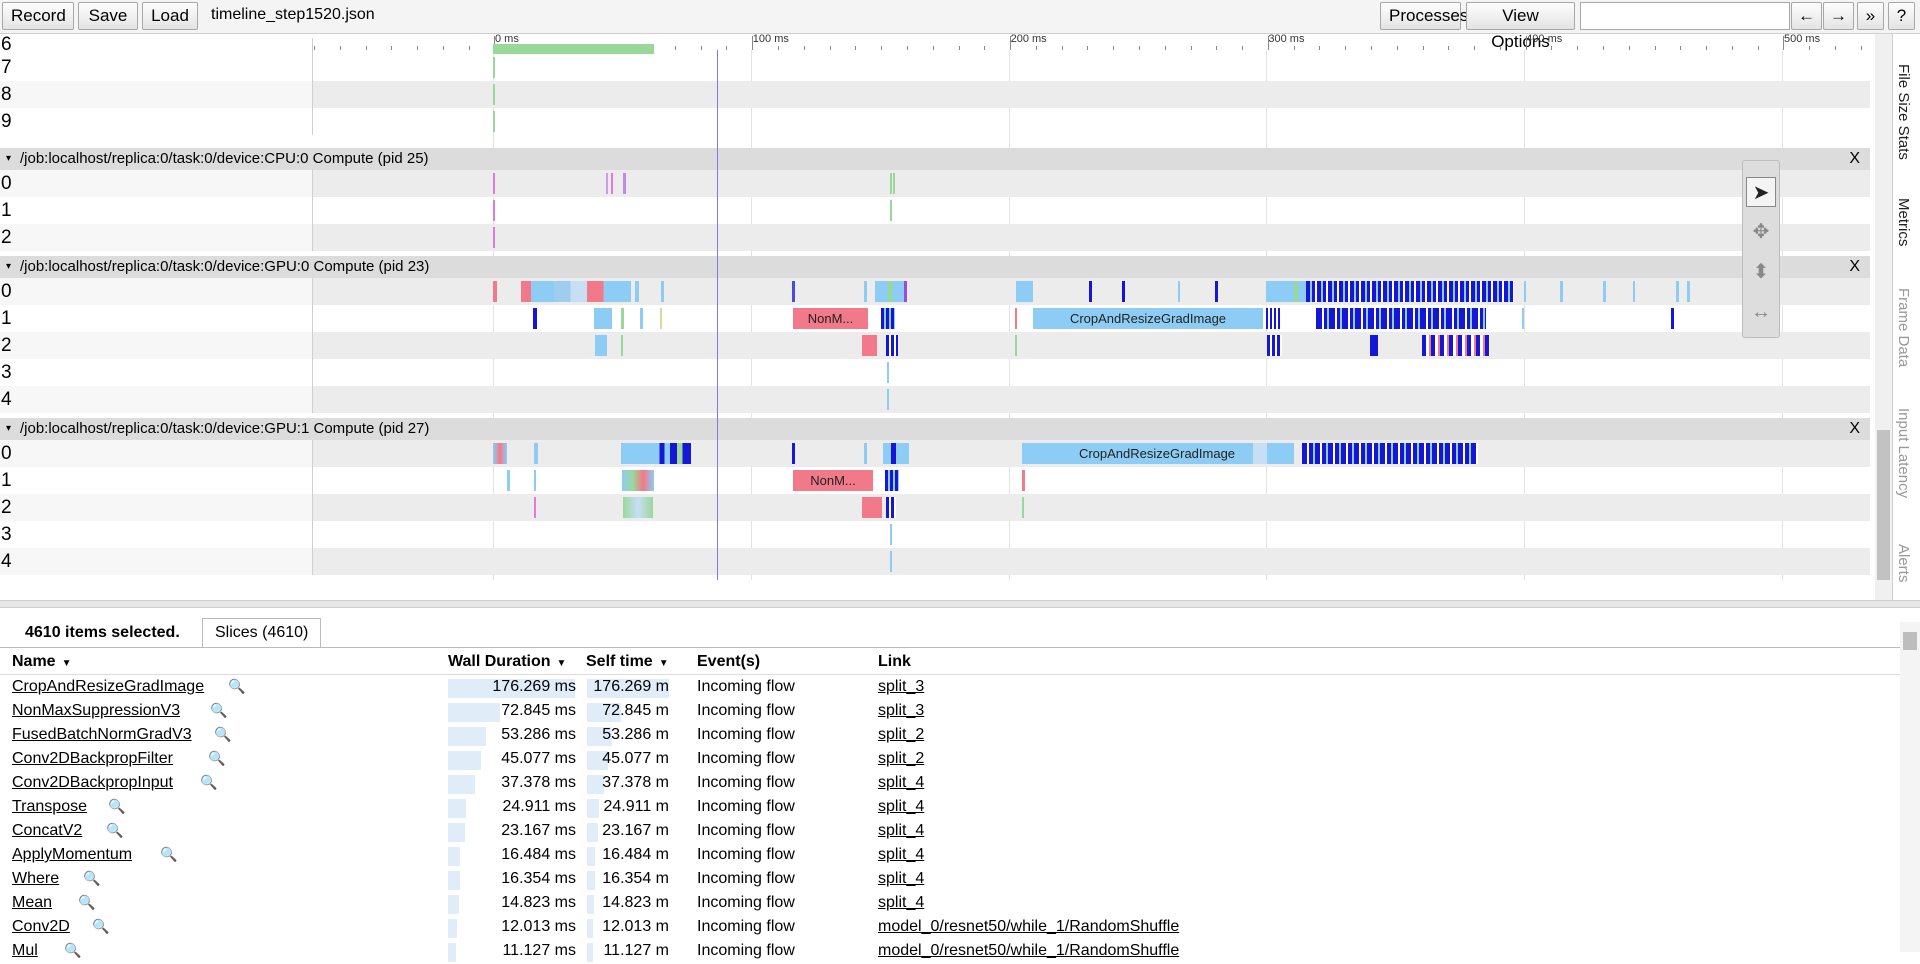 The image size is (1920, 964). What do you see at coordinates (1158, 453) in the screenshot?
I see `slice-crop-gpu1` at bounding box center [1158, 453].